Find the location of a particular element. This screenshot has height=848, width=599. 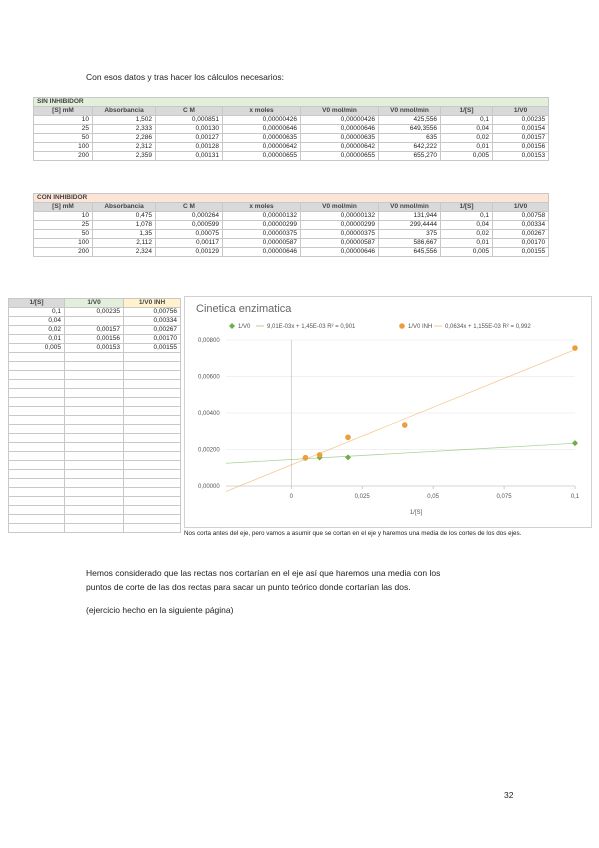

cell: 0,00127 is located at coordinates (189, 138).